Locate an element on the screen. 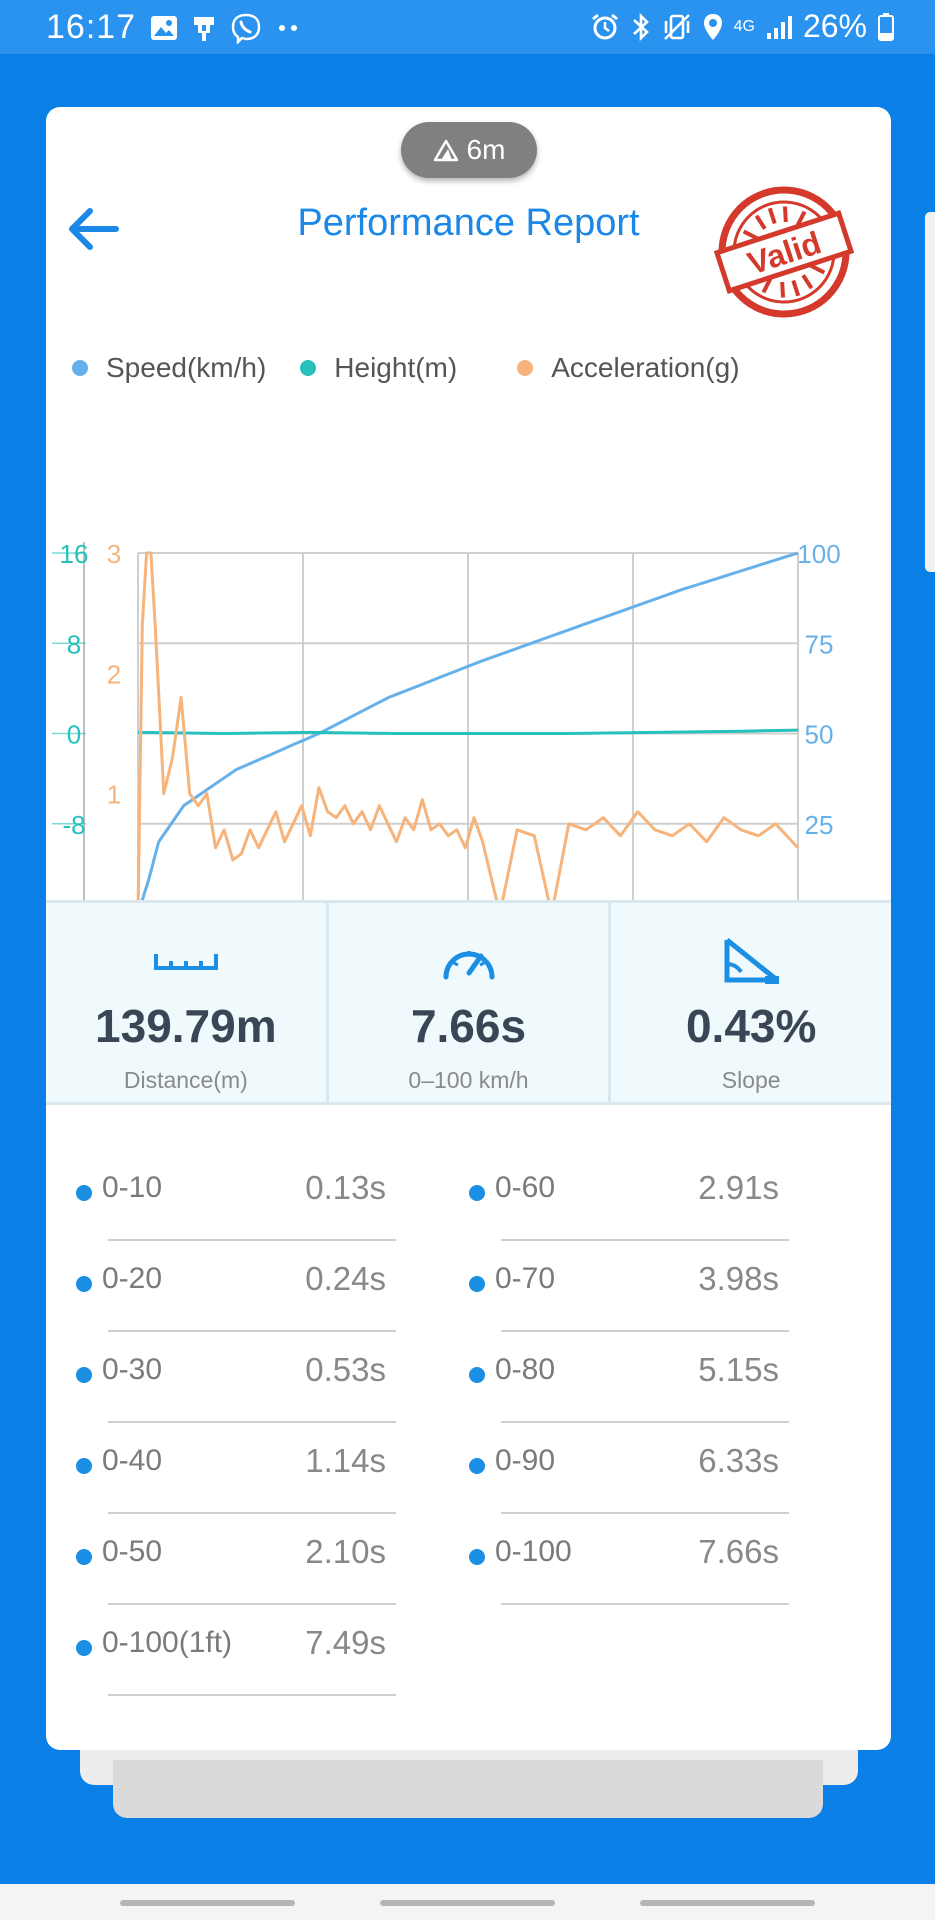  speed-tick-label: 75 is located at coordinates (819, 644).